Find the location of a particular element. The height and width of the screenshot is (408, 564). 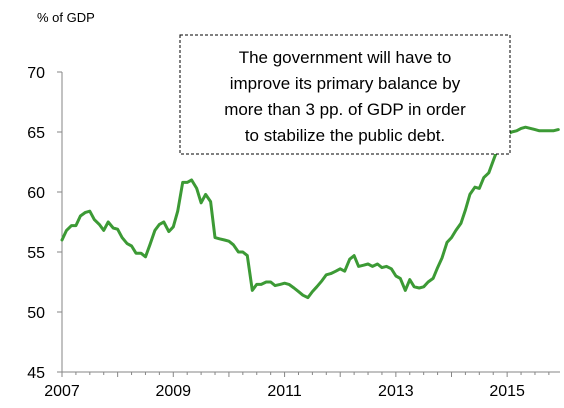

annotation-line-4: to stabilize the public debt. is located at coordinates (345, 135).